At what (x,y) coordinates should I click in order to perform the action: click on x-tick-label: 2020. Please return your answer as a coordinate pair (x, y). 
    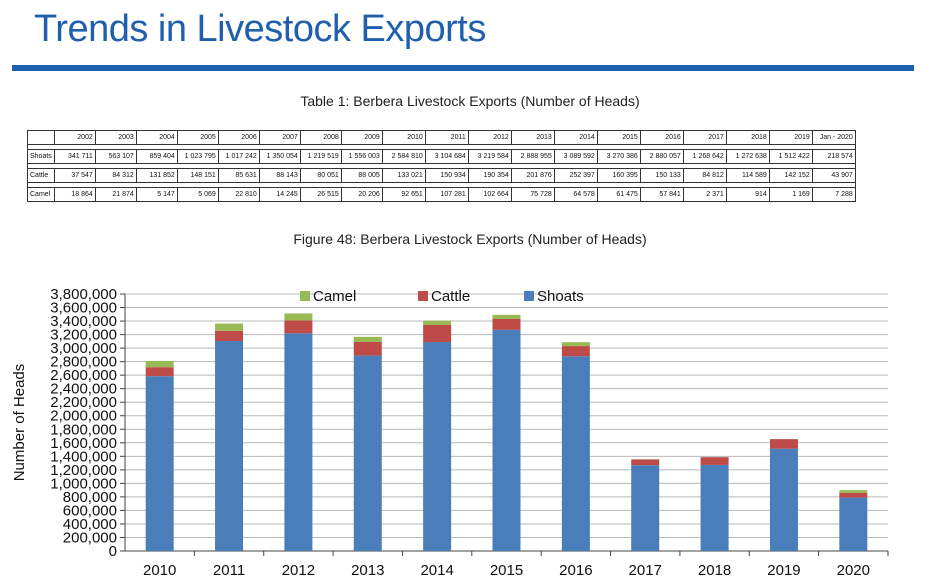
    Looking at the image, I should click on (853, 570).